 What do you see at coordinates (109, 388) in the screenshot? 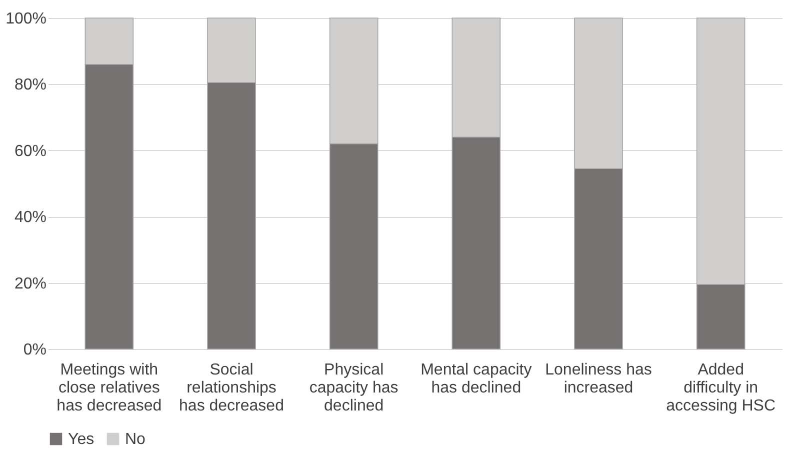
I see `x-tick-label: Meetings with close relatives has decreased` at bounding box center [109, 388].